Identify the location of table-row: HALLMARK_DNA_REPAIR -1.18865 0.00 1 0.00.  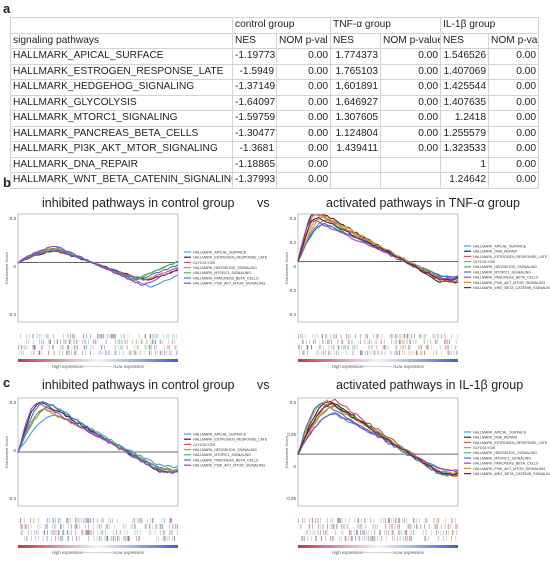
(275, 164).